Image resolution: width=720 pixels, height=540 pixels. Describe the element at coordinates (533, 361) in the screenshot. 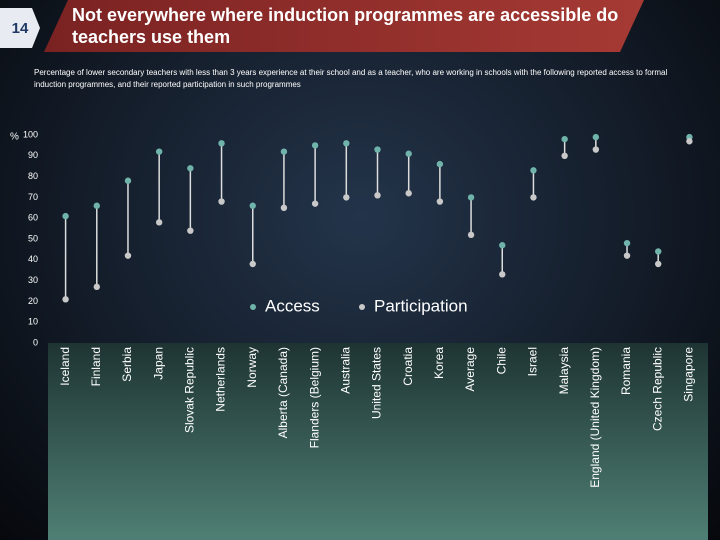

I see `x-tick-label: Israel` at that location.